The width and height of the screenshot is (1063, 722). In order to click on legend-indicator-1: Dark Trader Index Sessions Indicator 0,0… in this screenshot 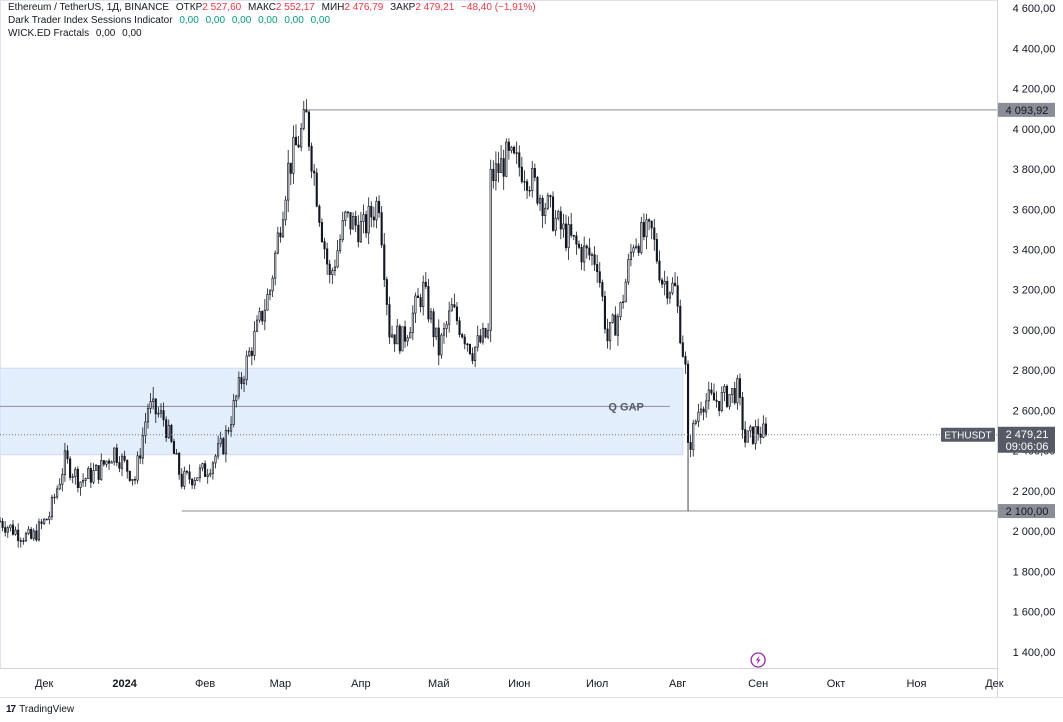, I will do `click(169, 21)`.